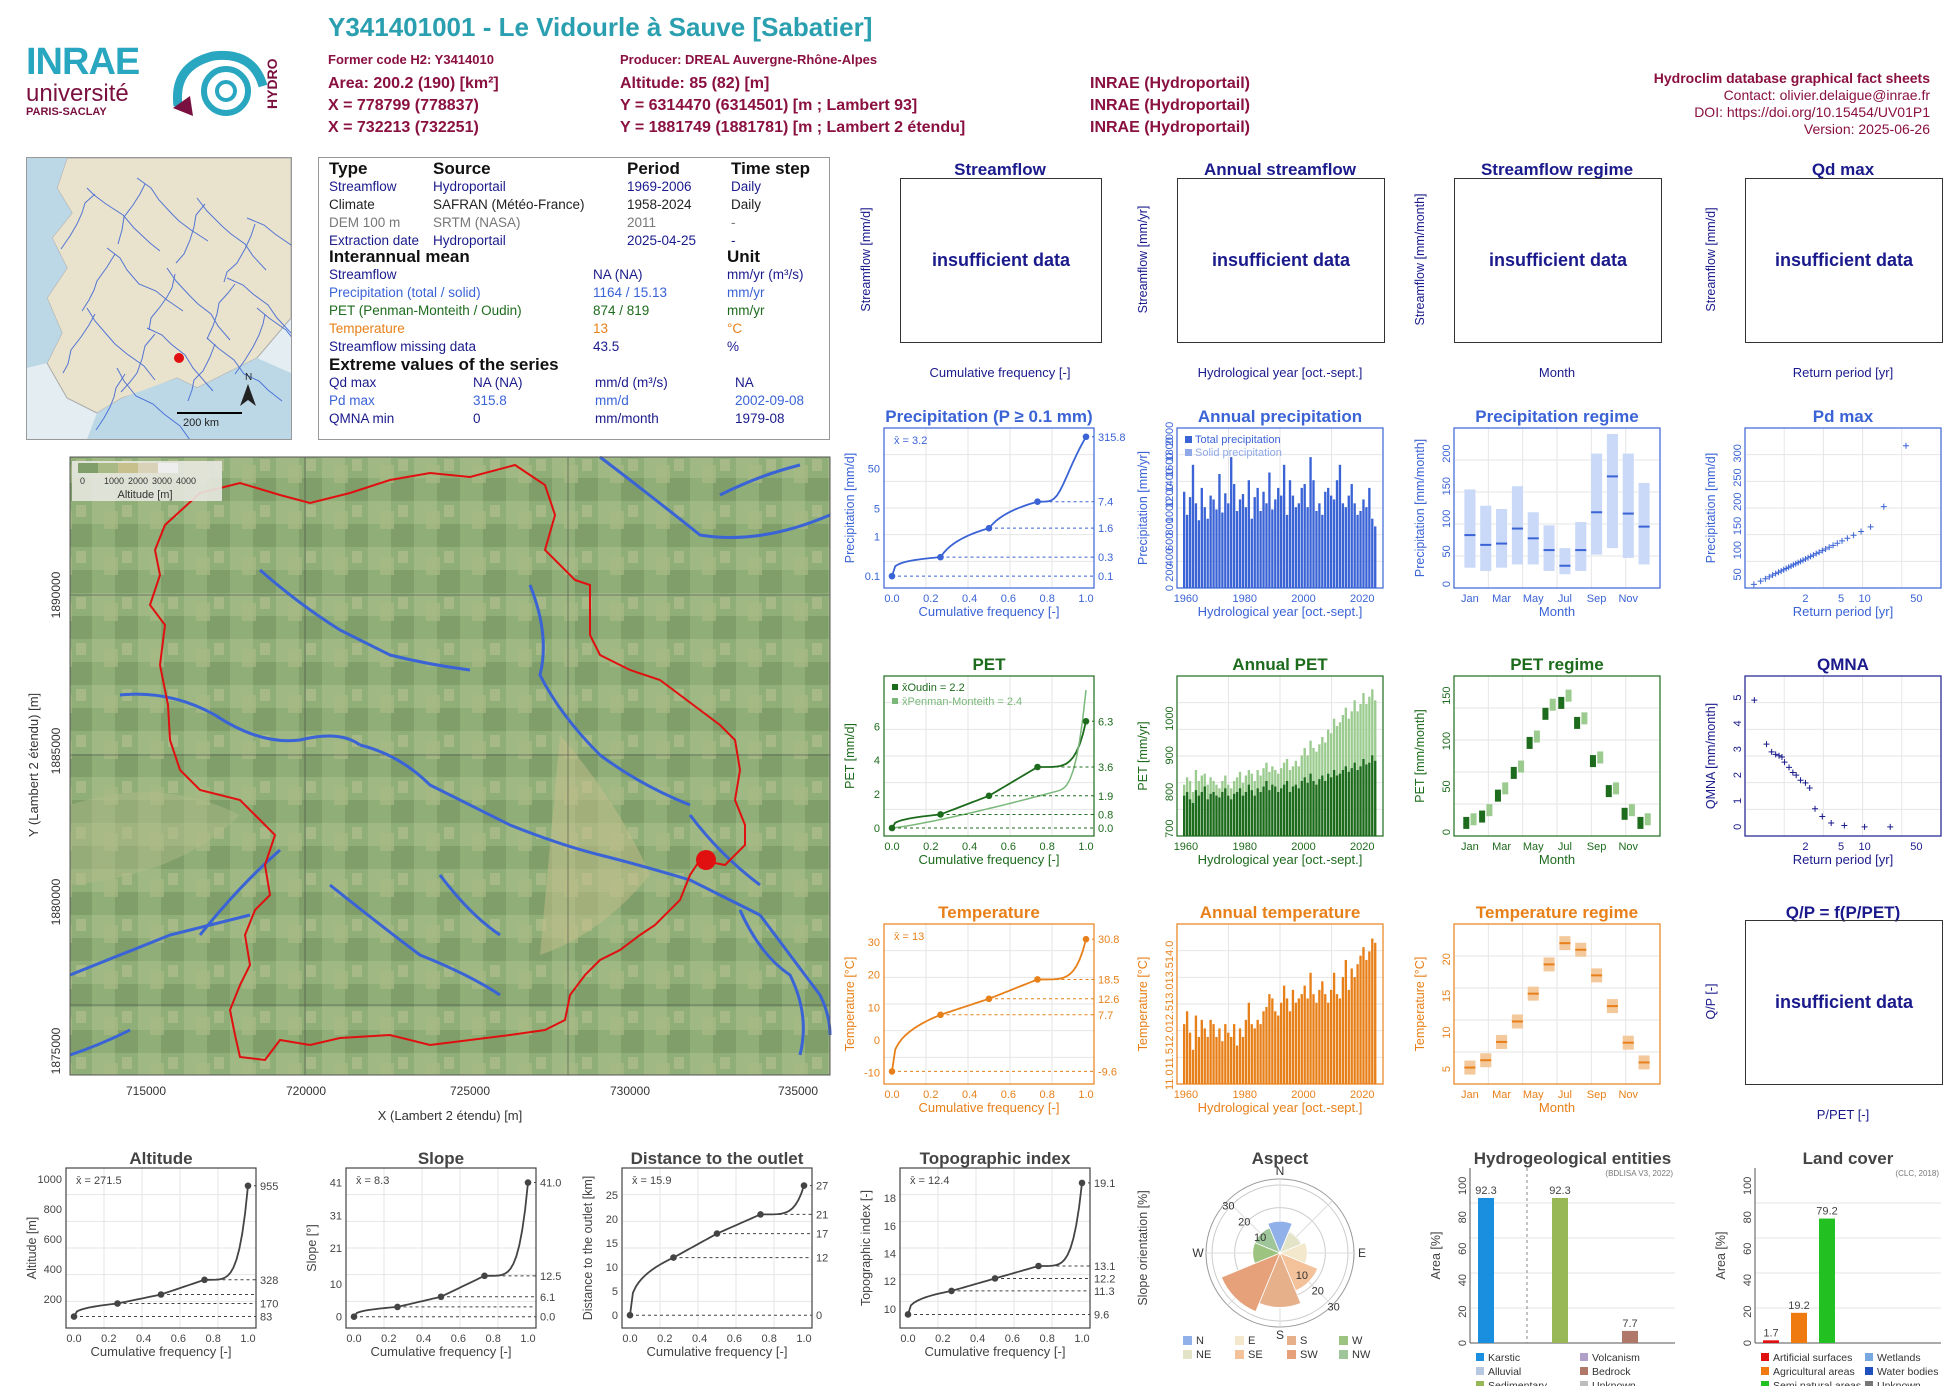 Image resolution: width=1960 pixels, height=1386 pixels. Describe the element at coordinates (1107, 1072) in the screenshot. I see `temp-freq-quantile-label: -9.6` at that location.